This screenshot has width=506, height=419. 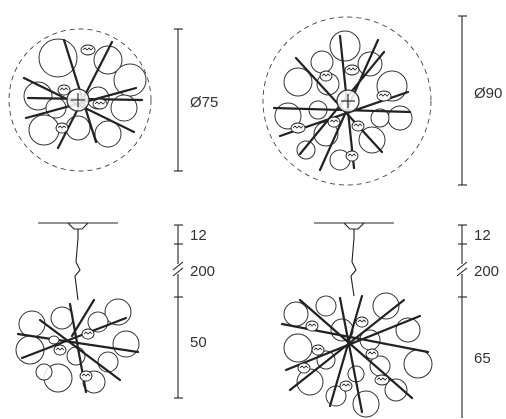 I want to click on small-lamp-side-view, so click(x=77, y=308).